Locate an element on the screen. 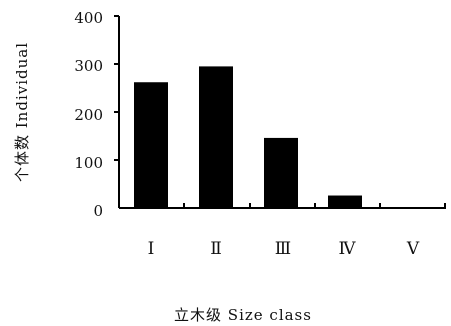  y-axis-title: 个体数 Individual is located at coordinates (22, 112).